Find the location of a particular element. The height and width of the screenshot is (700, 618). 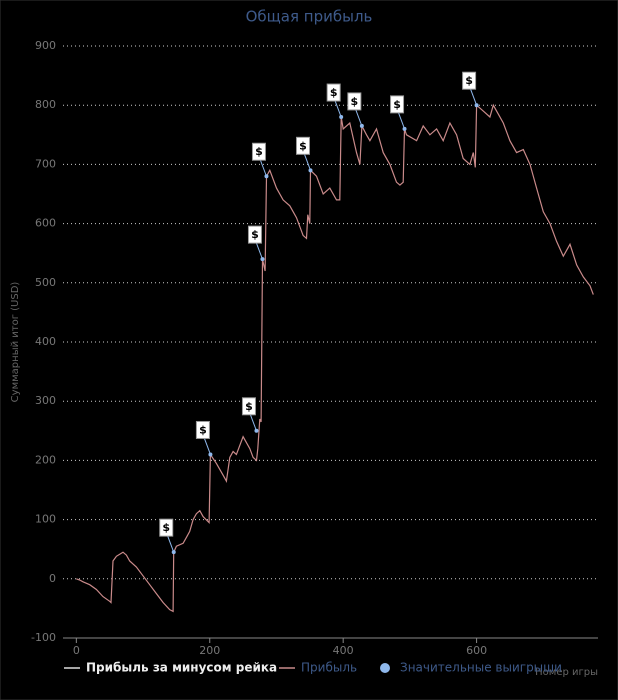

x-tick-label: 0 is located at coordinates (76, 650).